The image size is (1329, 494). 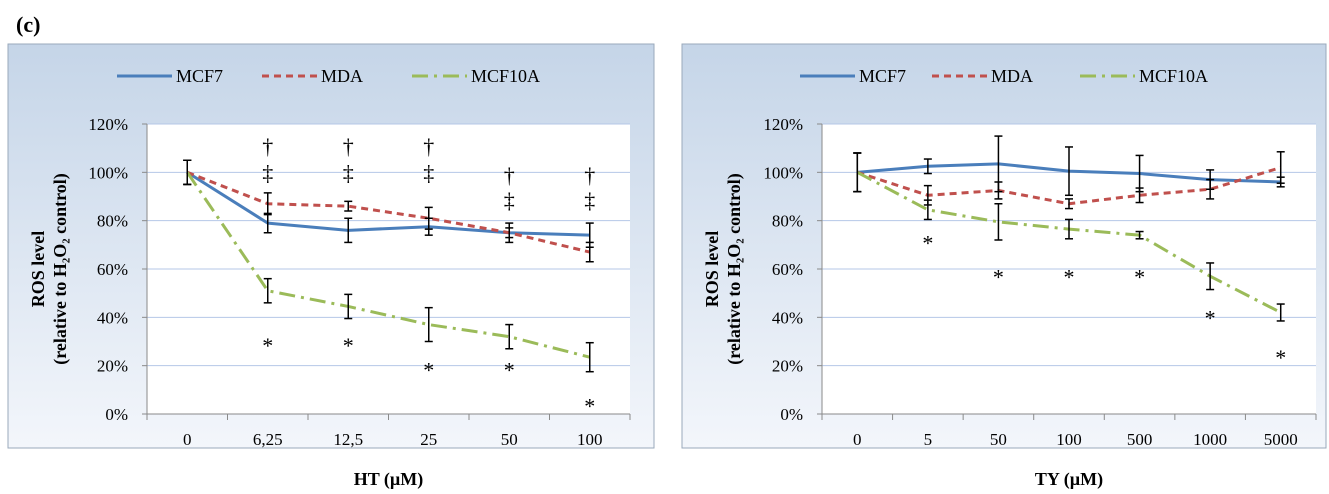 What do you see at coordinates (1210, 439) in the screenshot?
I see `x-tick-label: 1000` at bounding box center [1210, 439].